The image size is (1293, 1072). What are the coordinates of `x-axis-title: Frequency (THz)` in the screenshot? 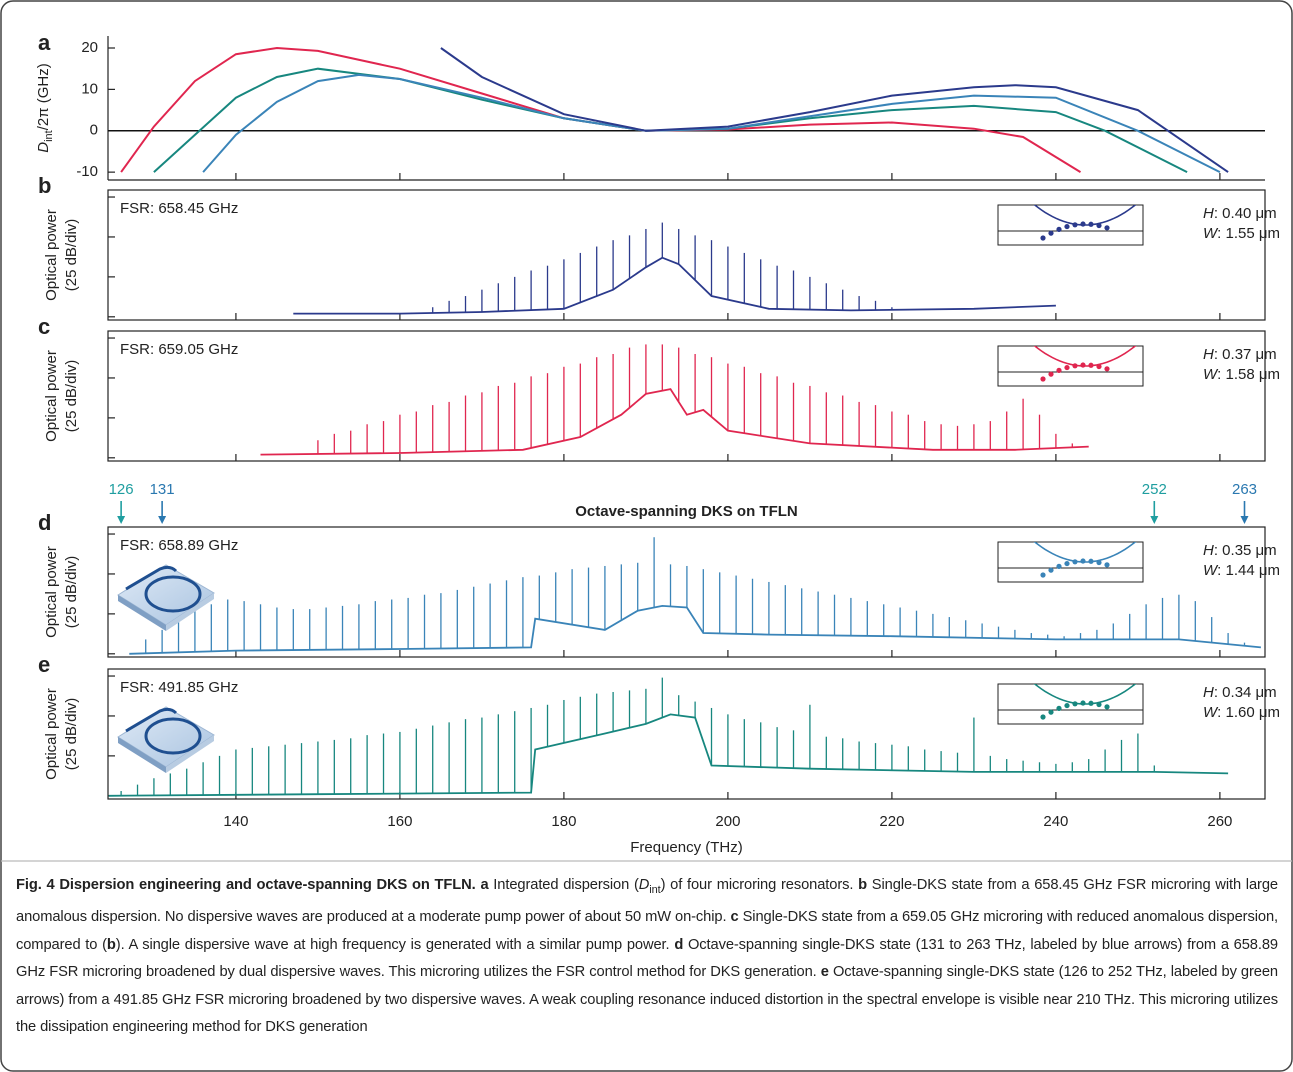 It's located at (686, 847).